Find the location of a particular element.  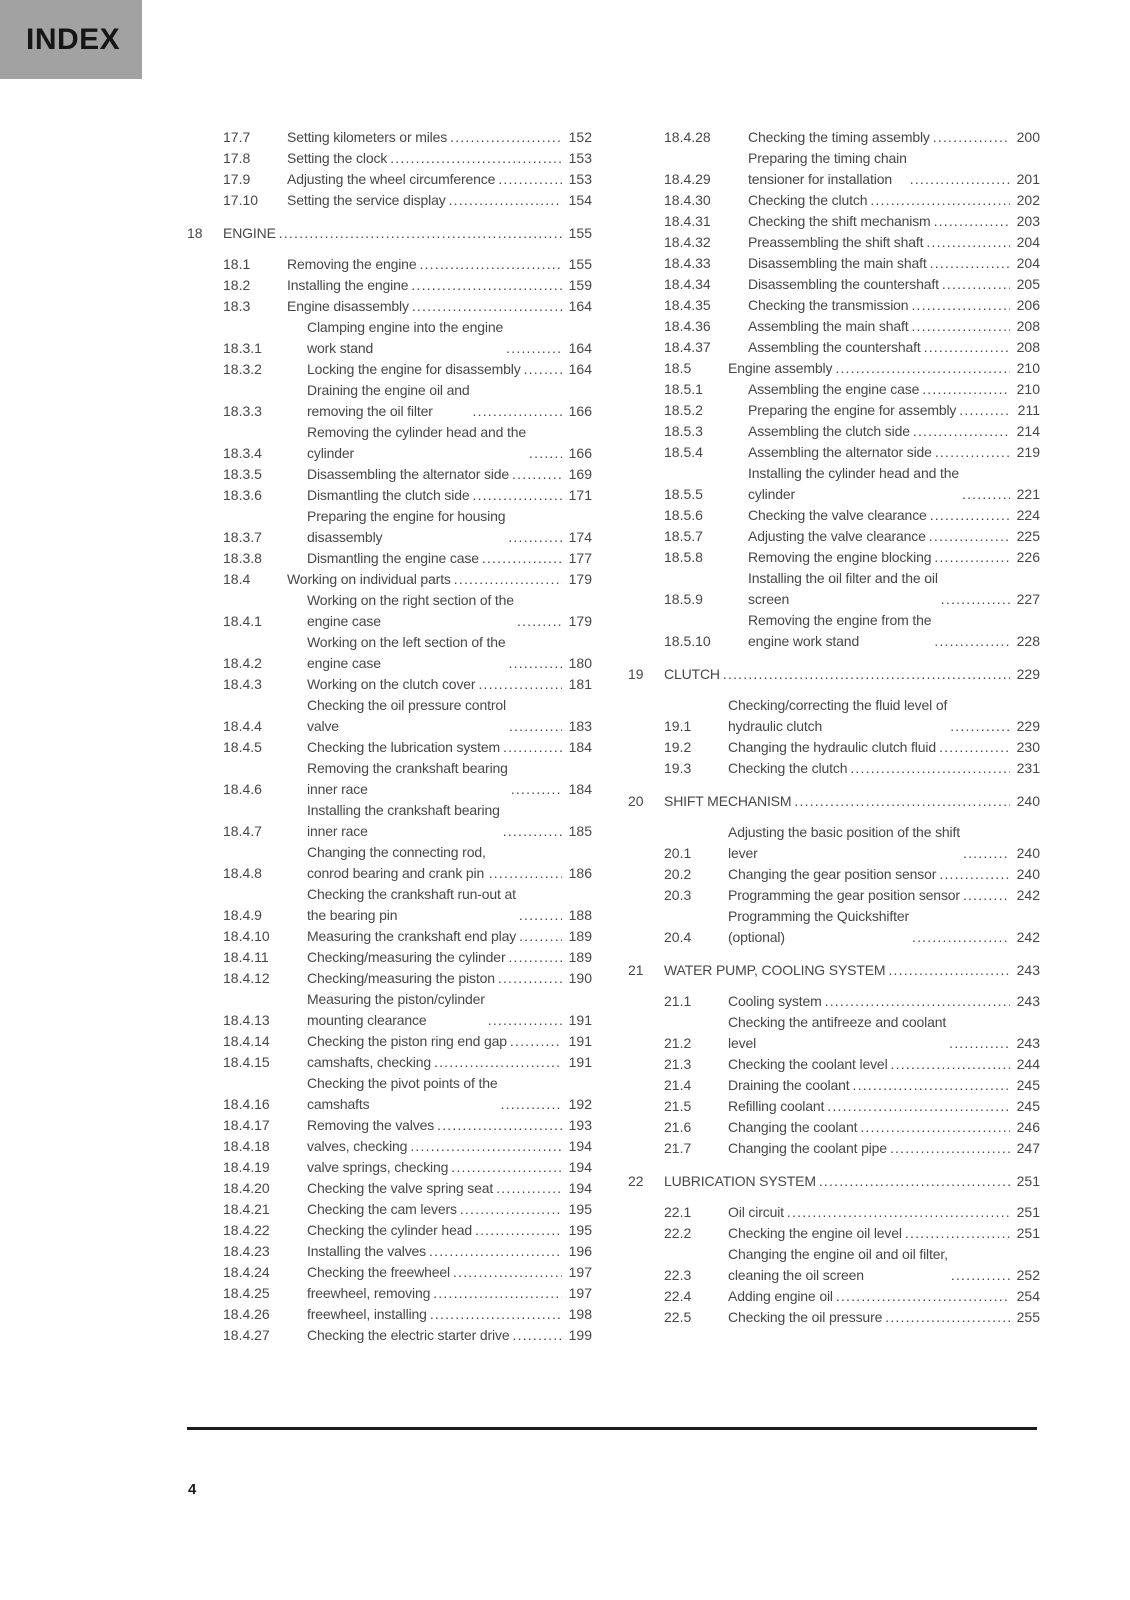

toc-entry-title: Checking the oil pressure control valve is located at coordinates (406, 715).